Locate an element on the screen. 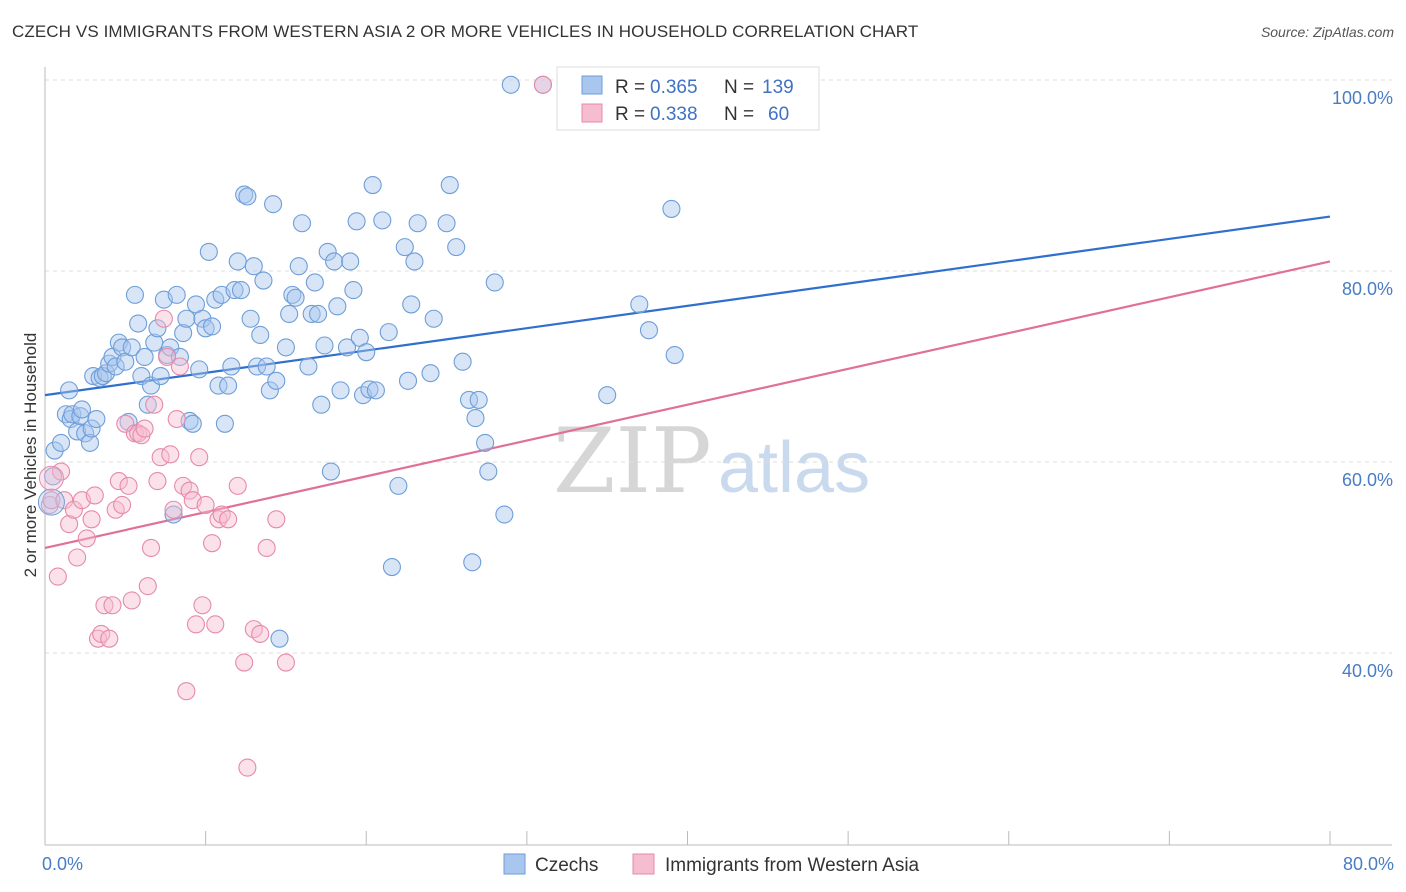  y-tick-label-3: 40.0% is located at coordinates (1367, 671).